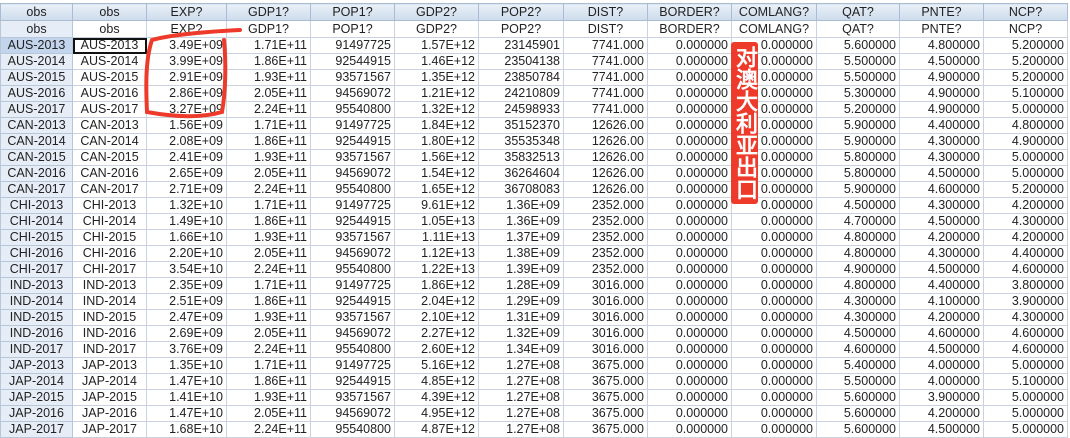 The height and width of the screenshot is (438, 1070). What do you see at coordinates (521, 93) in the screenshot?
I see `data-cell: 24210809` at bounding box center [521, 93].